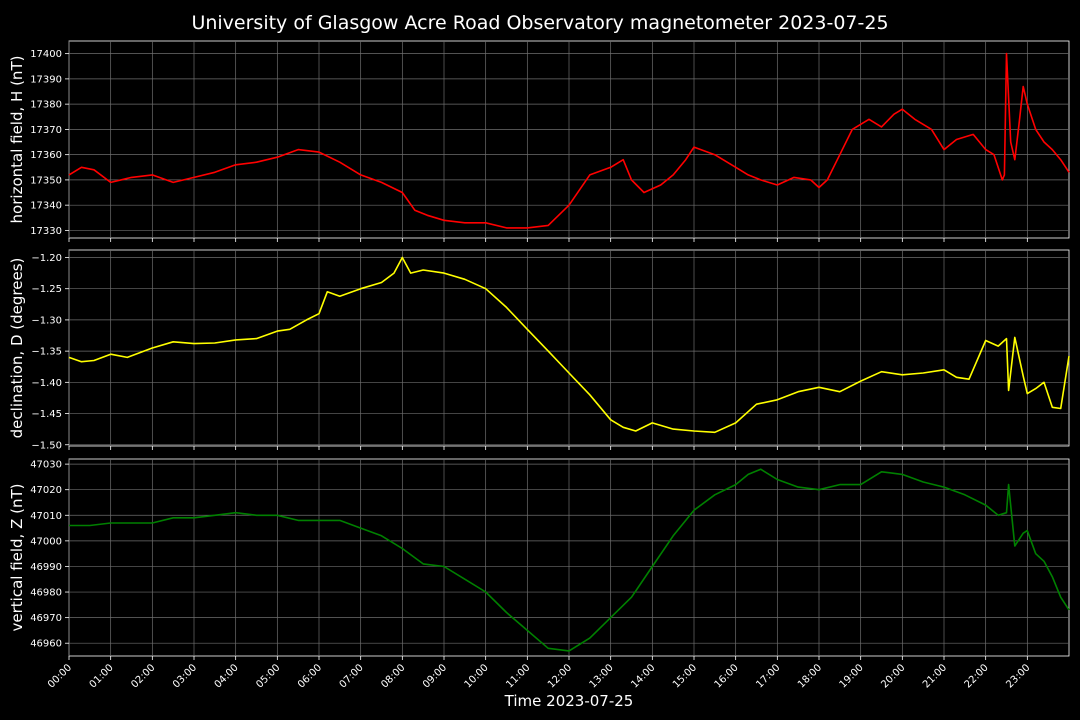 The width and height of the screenshot is (1080, 720). I want to click on x-tick-label: 10:00, so click(477, 676).